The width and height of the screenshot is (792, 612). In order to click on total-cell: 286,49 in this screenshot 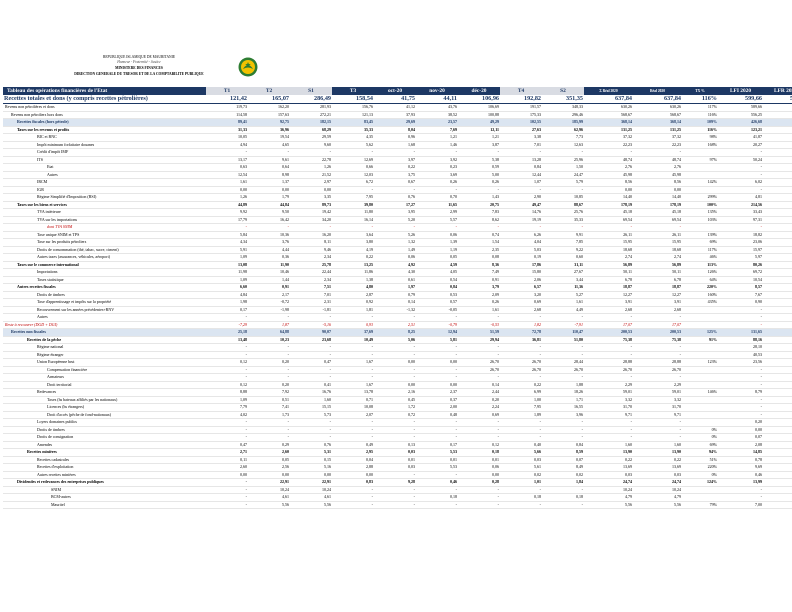, I will do `click(311, 99)`.